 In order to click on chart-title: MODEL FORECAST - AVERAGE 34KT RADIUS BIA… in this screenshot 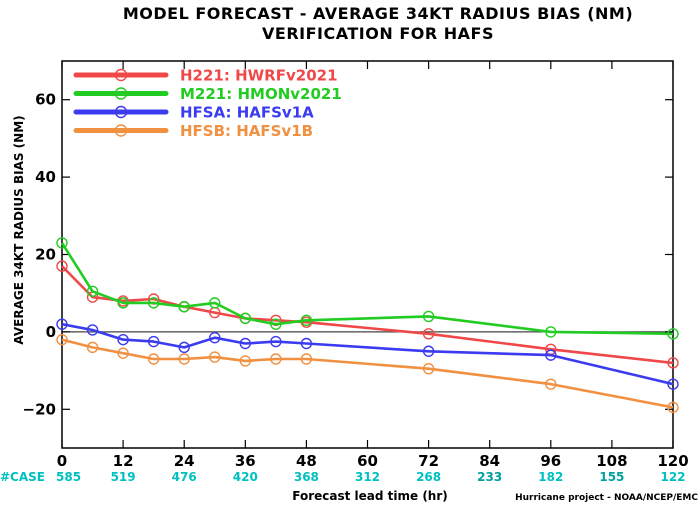, I will do `click(378, 13)`.